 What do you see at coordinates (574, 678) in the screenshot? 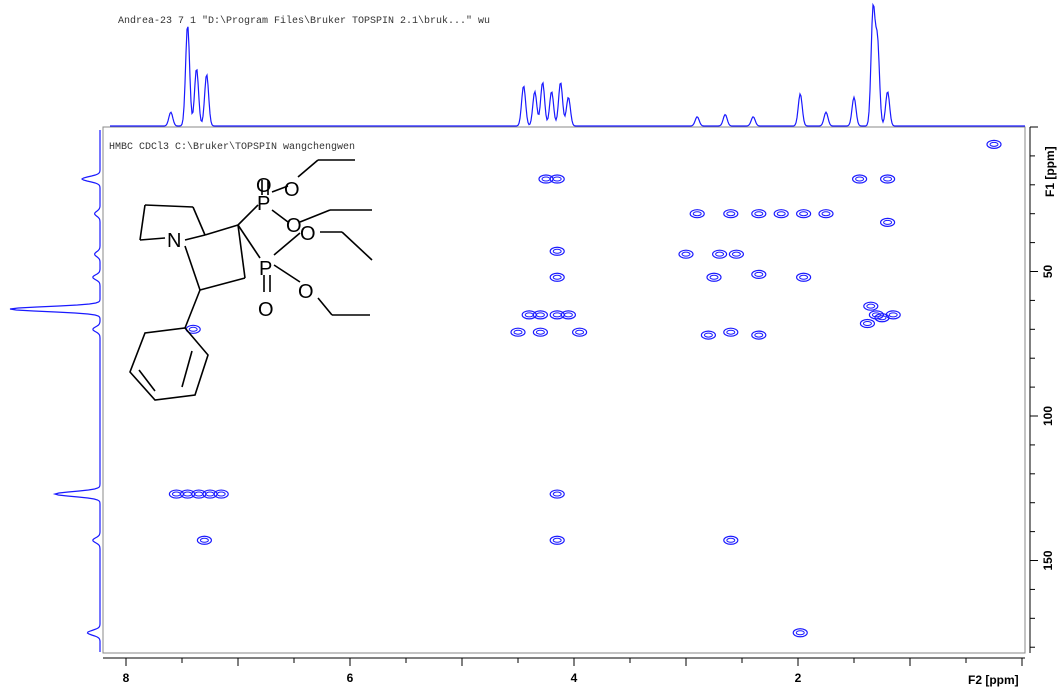
I see `x-tick-label: 4` at bounding box center [574, 678].